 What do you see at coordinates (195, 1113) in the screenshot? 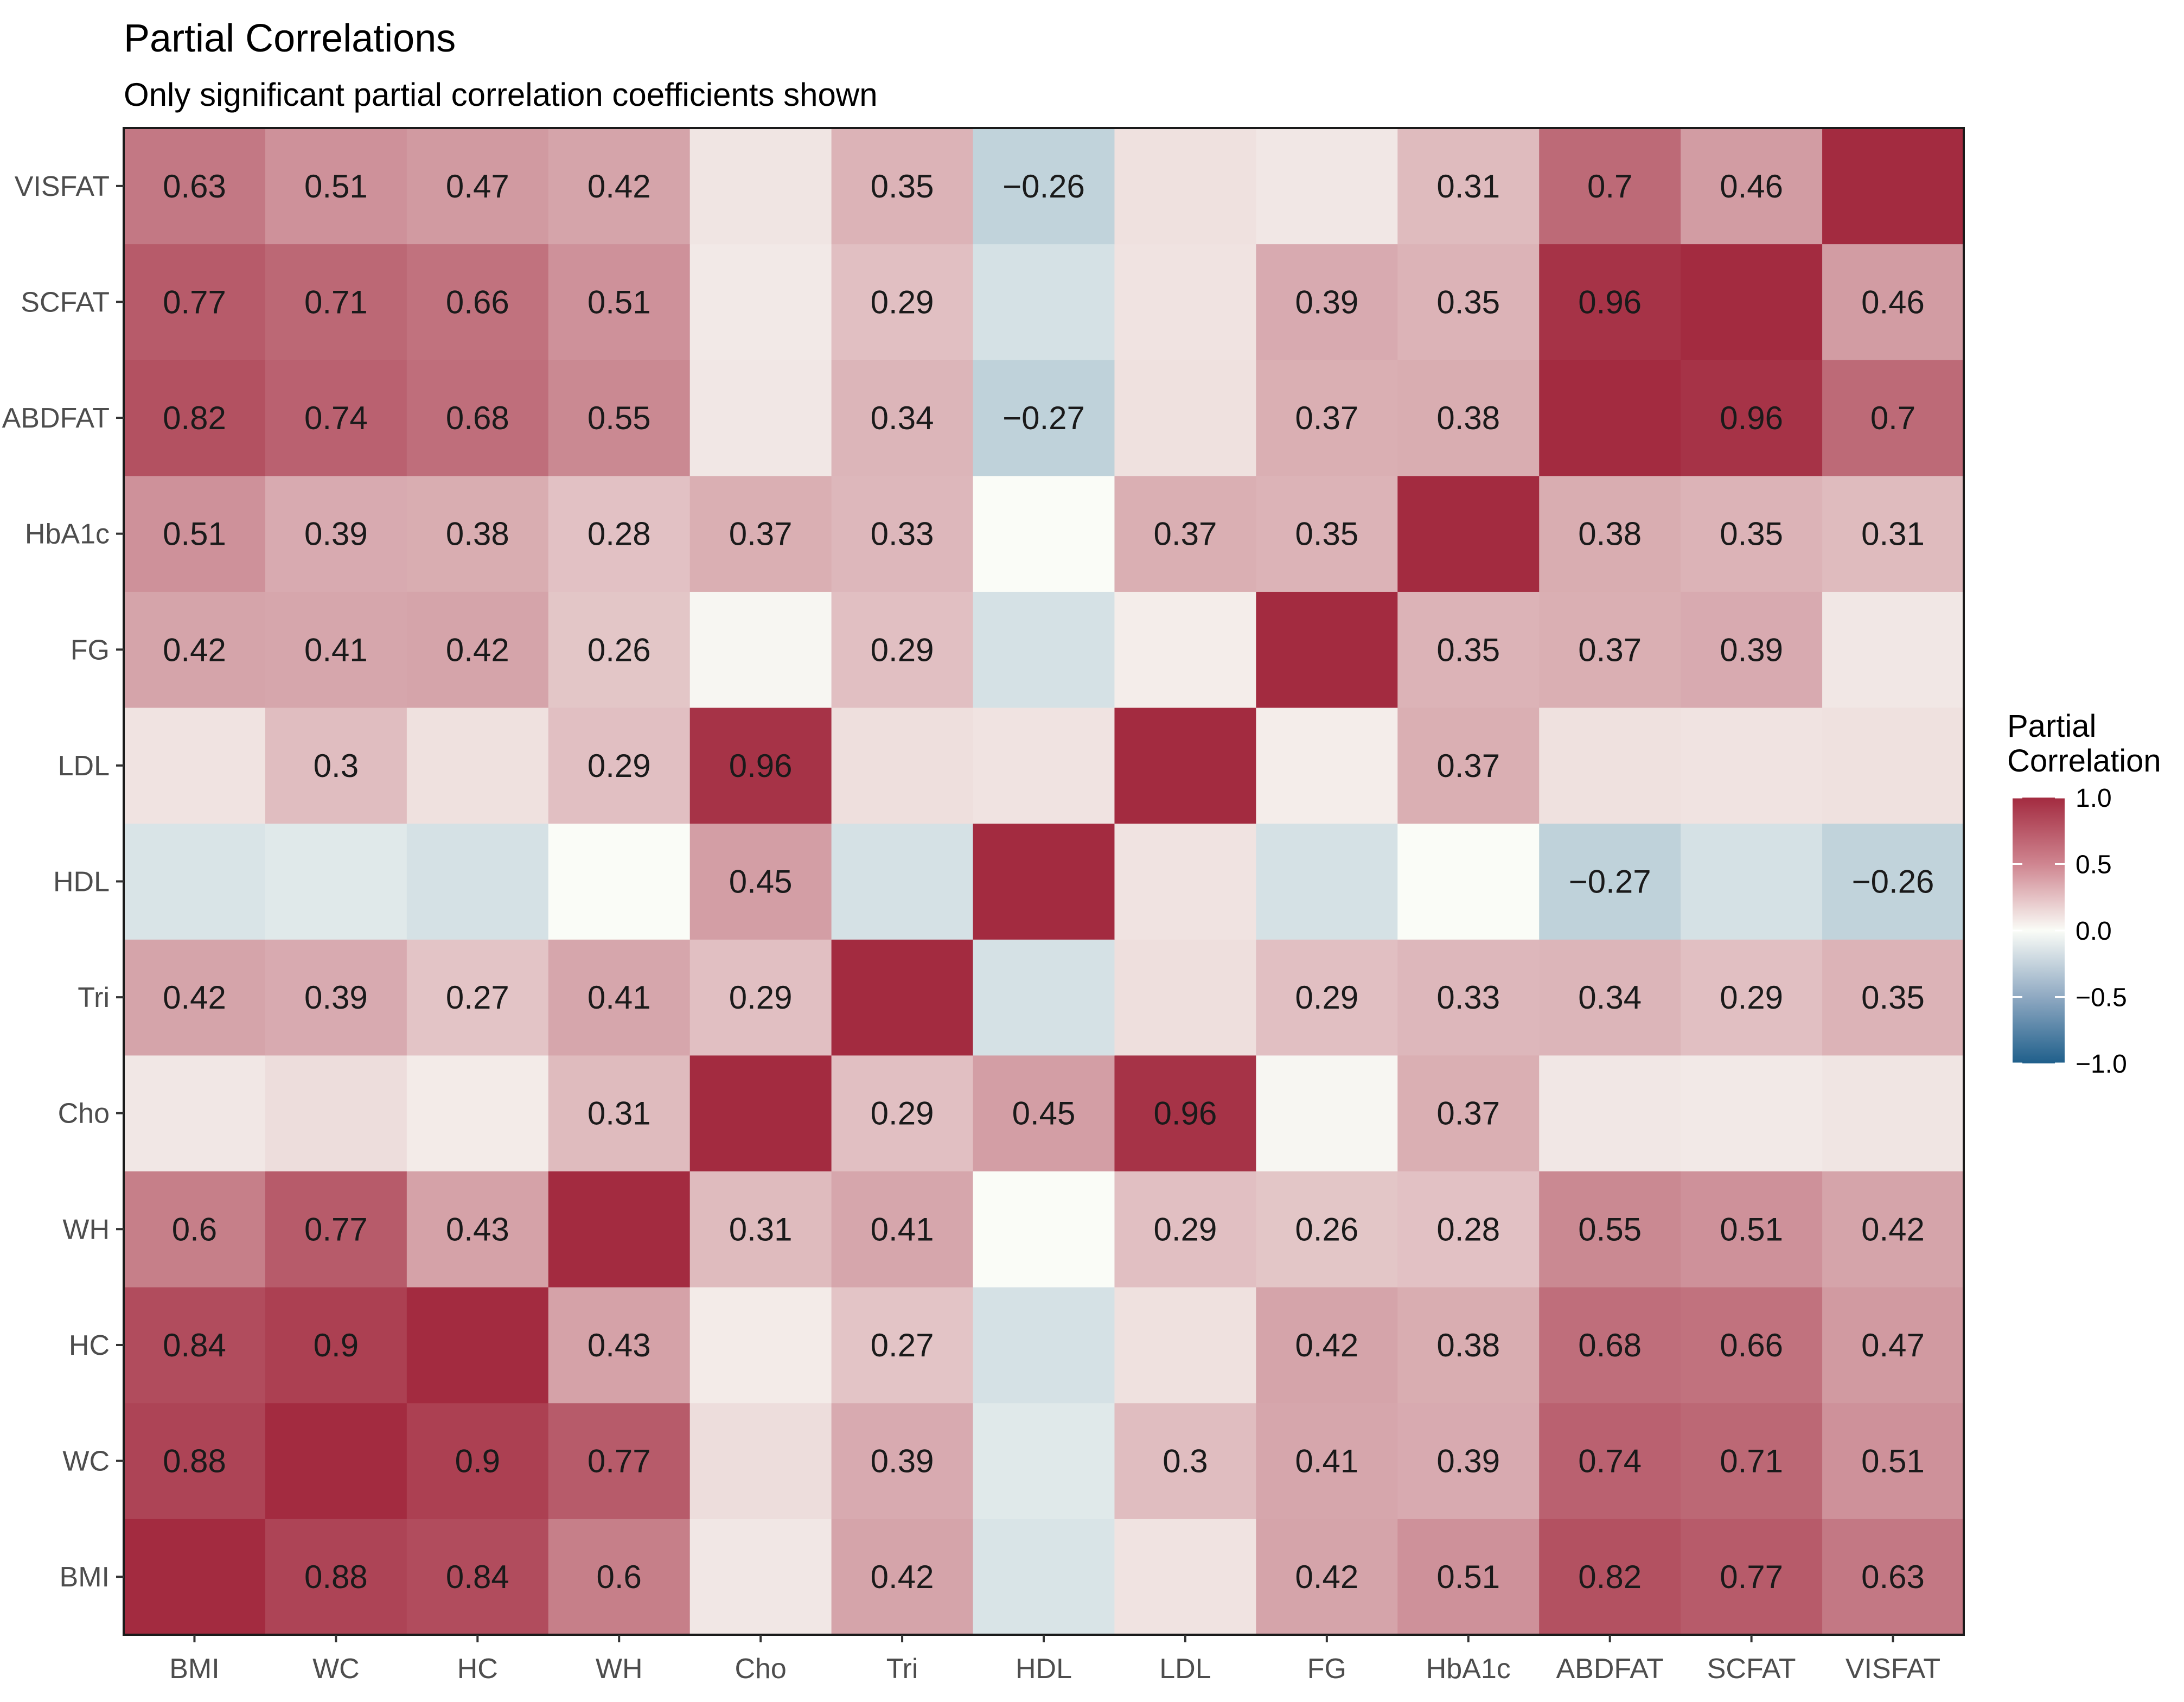
I see `heatmap-cell-Cho-BMI` at bounding box center [195, 1113].